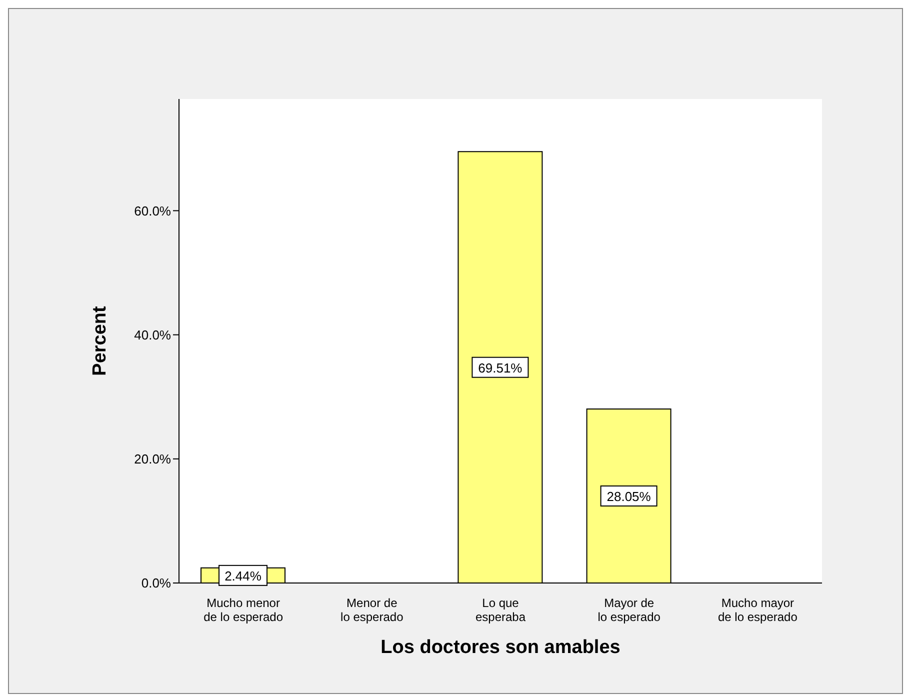 Image resolution: width=909 pixels, height=700 pixels. What do you see at coordinates (153, 459) in the screenshot?
I see `y-tick-label: 20.0%` at bounding box center [153, 459].